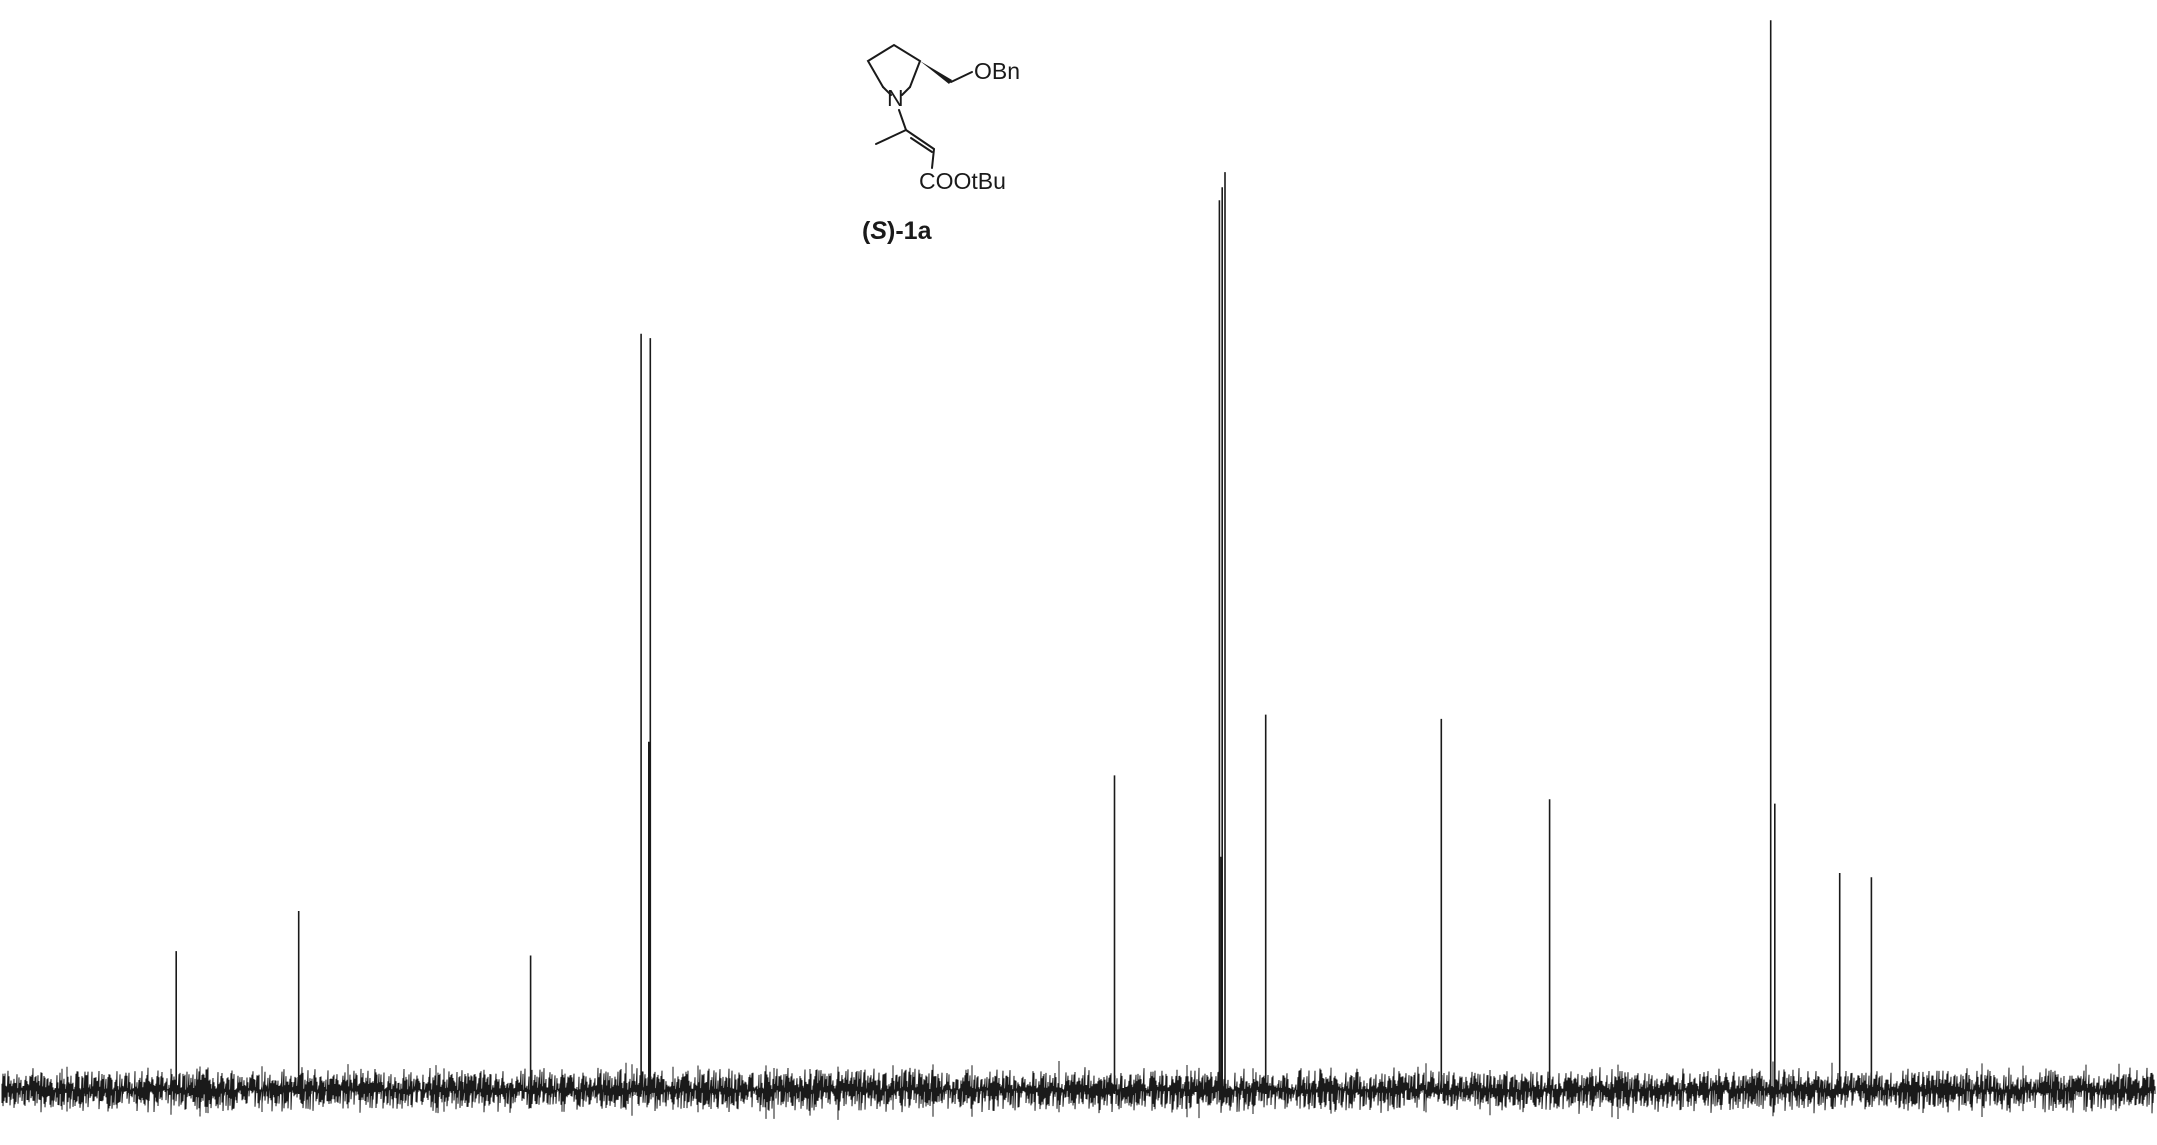  I want to click on compound-label: (S)-1a, so click(897, 231).